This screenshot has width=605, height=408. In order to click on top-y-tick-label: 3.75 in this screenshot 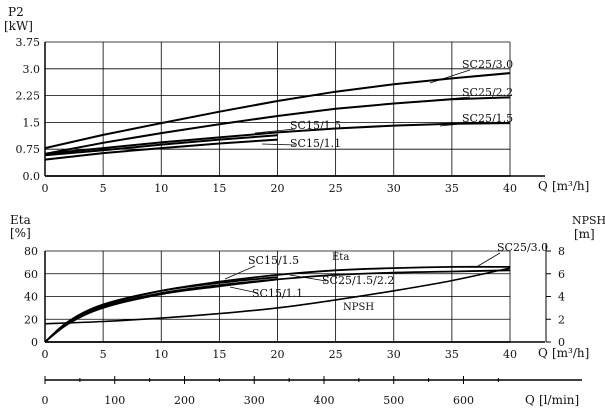, I will do `click(28, 42)`.